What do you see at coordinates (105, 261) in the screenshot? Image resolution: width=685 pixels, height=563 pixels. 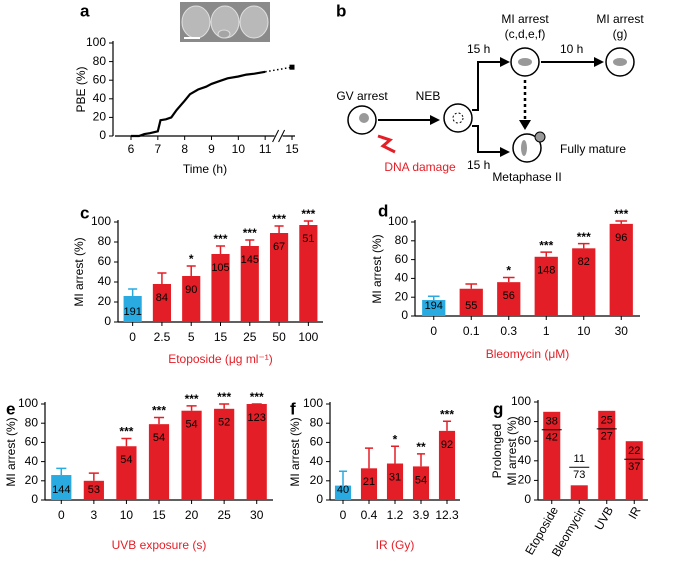 I see `y-tick-label: 60` at bounding box center [105, 261].